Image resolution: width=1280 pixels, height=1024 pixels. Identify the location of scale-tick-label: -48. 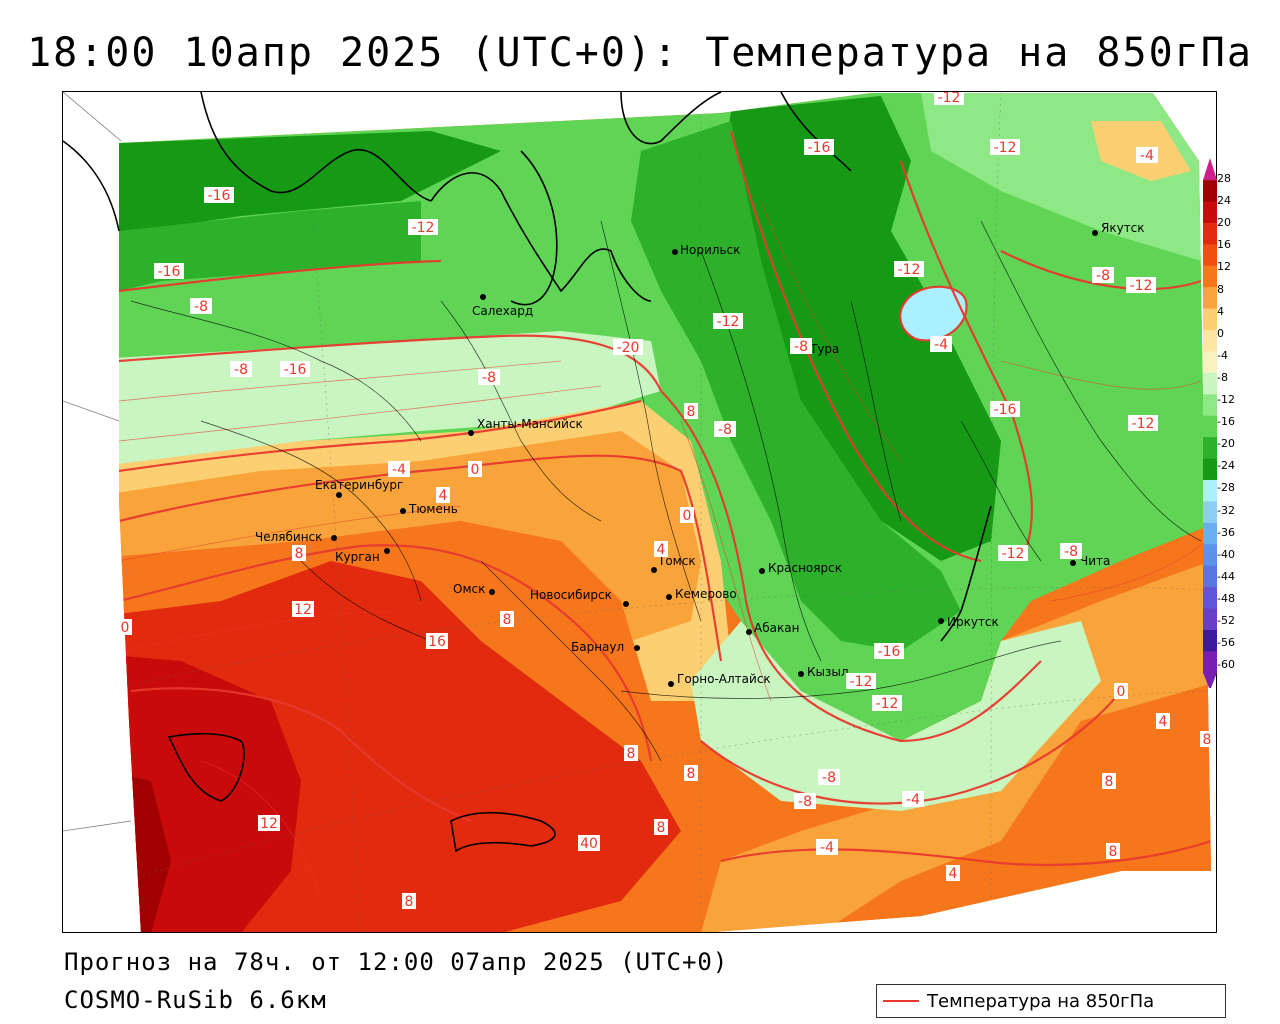
(1226, 598).